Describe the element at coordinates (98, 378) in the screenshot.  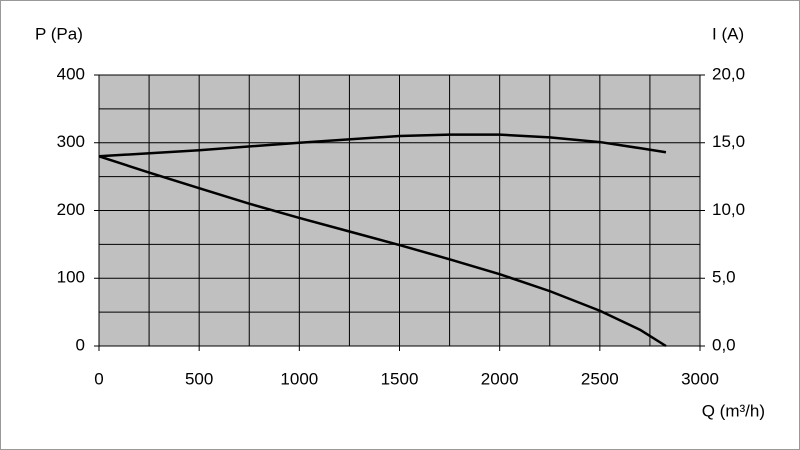
I see `x-tick-label: 0` at that location.